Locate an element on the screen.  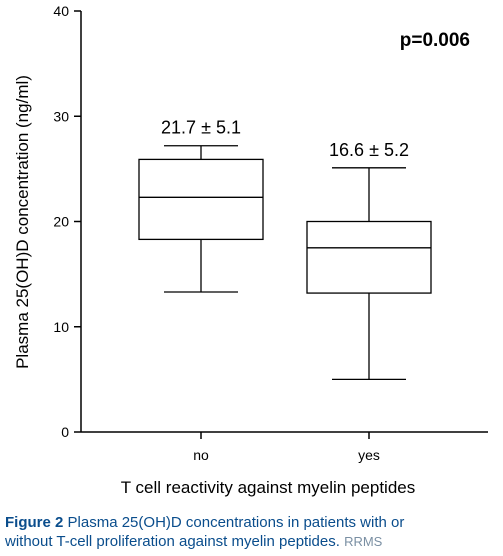
box-yes: 16.6 ± 5.2 is located at coordinates (369, 260).